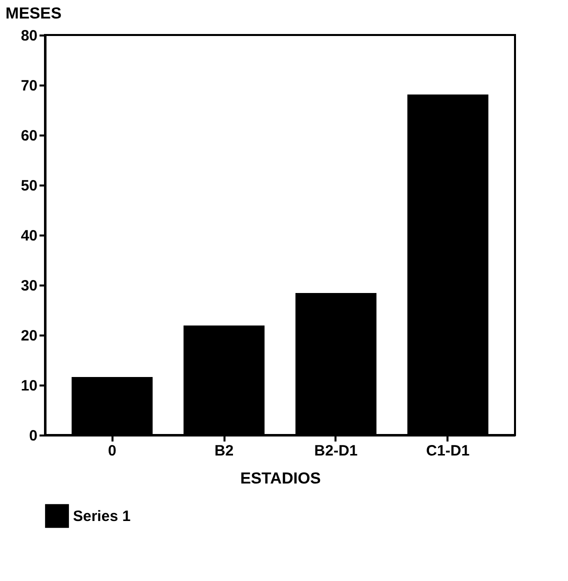 The image size is (568, 581). I want to click on y-tick-label: 0, so click(33, 436).